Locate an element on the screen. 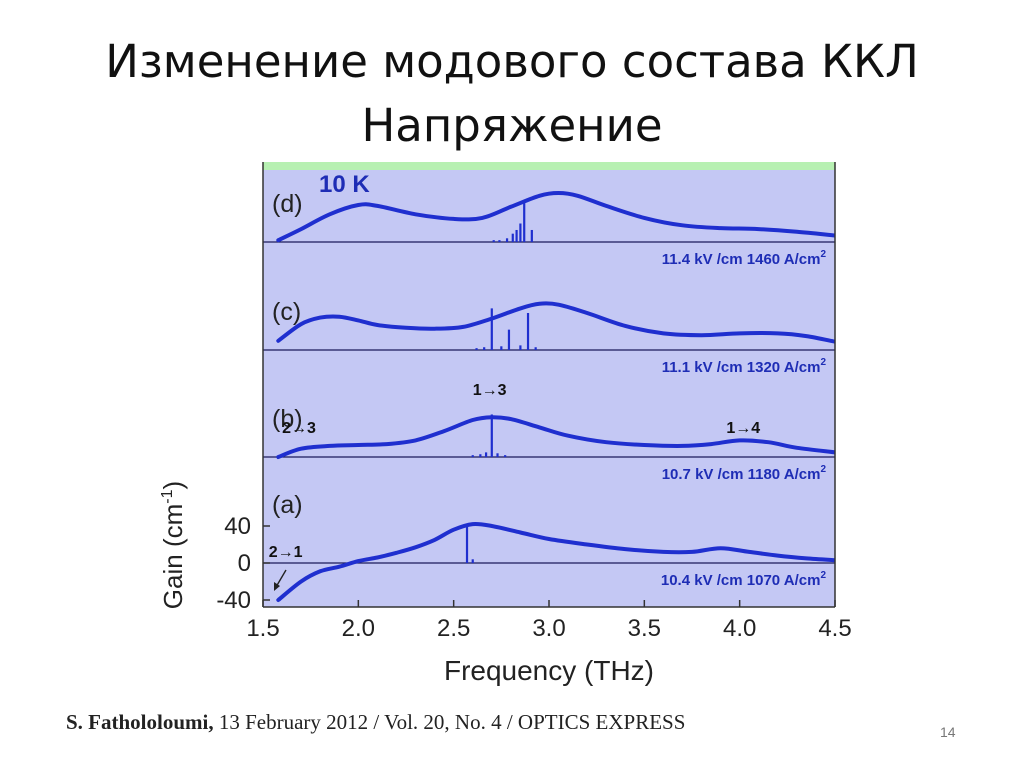 The height and width of the screenshot is (768, 1024). x-tick-label: 4.5 is located at coordinates (834, 628).